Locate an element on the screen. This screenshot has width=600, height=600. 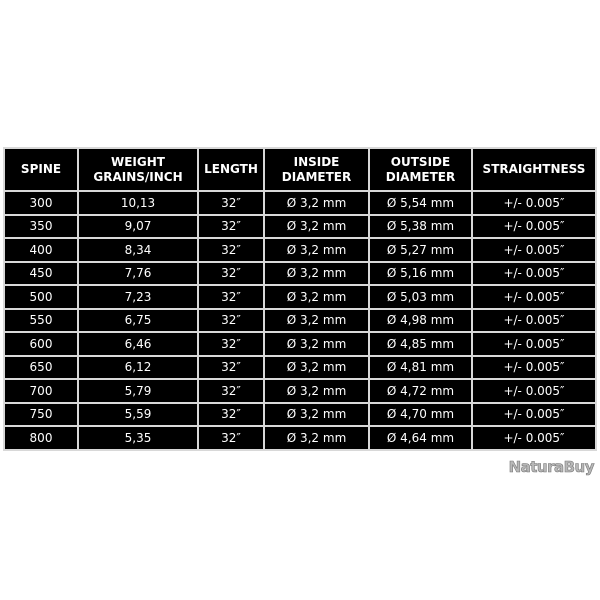
table-row: 600 6,46 32″ Ø 3,2 mm Ø 4,85 mm +/- 0.005″ is located at coordinates (300, 344).